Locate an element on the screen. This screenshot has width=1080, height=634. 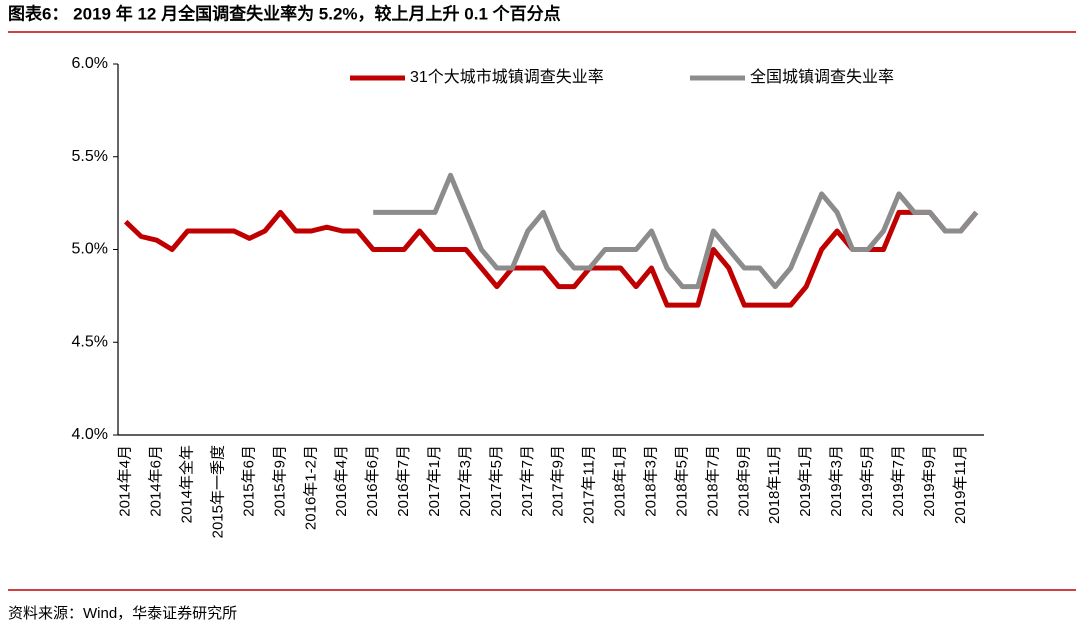
y-tick-label: 5.0% is located at coordinates (90, 249).